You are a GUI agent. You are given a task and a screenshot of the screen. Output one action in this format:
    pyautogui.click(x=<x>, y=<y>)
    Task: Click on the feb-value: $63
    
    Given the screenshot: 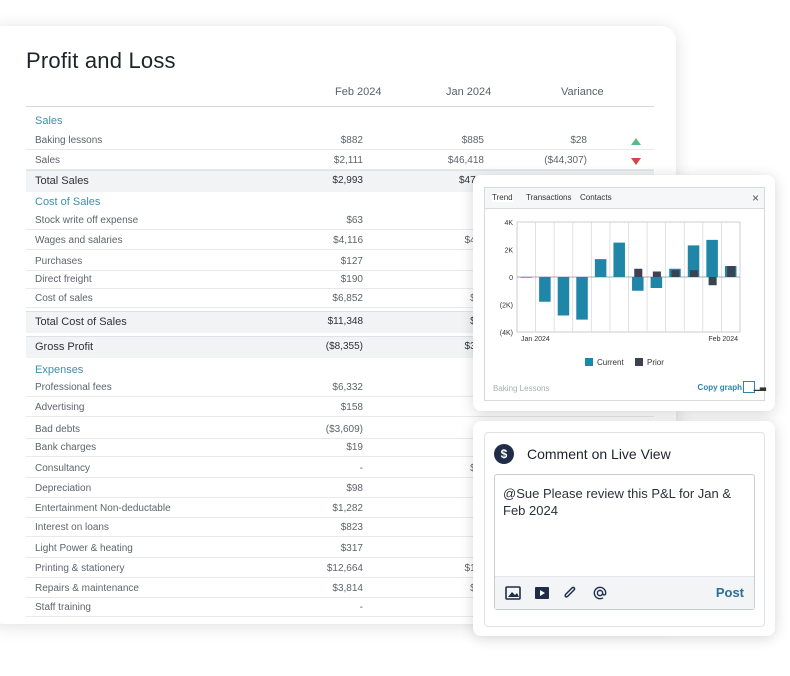 What is the action you would take?
    pyautogui.click(x=354, y=220)
    